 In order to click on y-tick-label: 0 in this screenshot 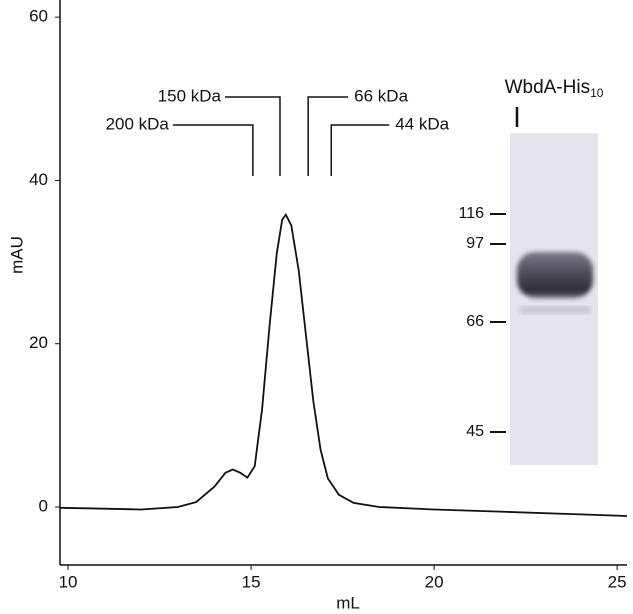, I will do `click(43, 506)`.